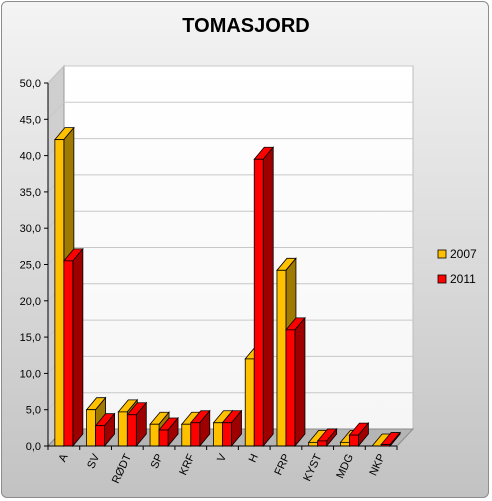 The height and width of the screenshot is (501, 492). I want to click on y-tick-label: 5,0, so click(33, 411).